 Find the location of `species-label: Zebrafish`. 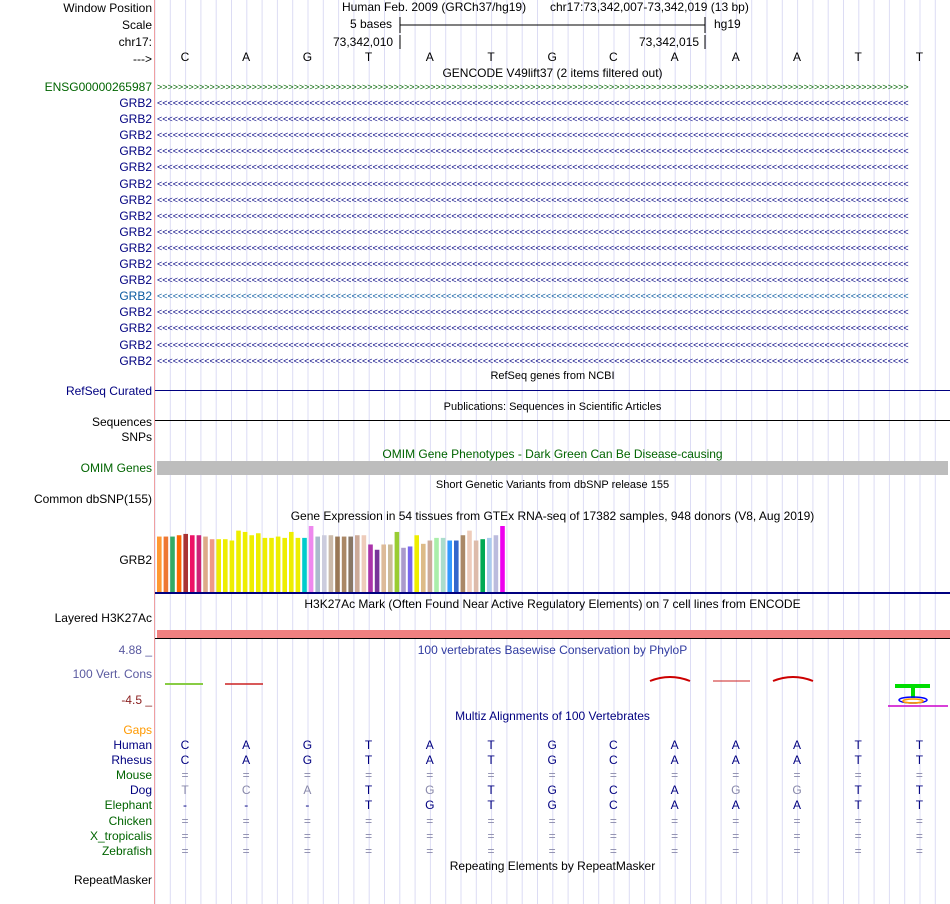

species-label: Zebrafish is located at coordinates (126, 850).